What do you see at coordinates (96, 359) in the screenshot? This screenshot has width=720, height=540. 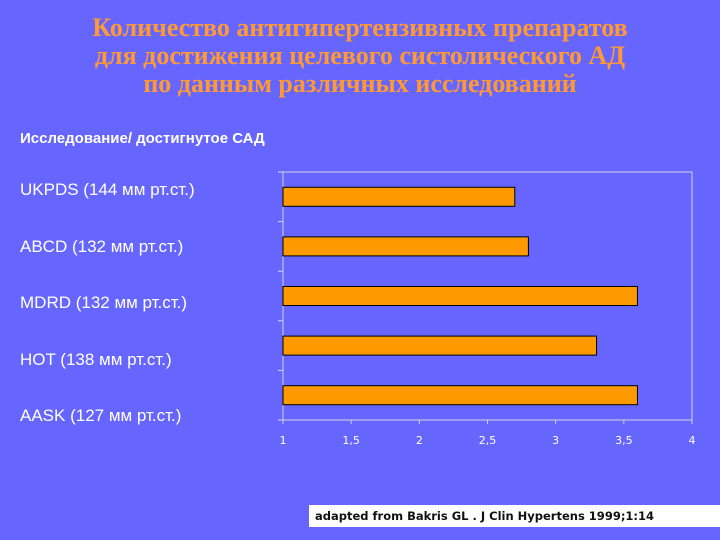 I see `category-label-hot: HOT (138 мм рт.ст.)` at bounding box center [96, 359].